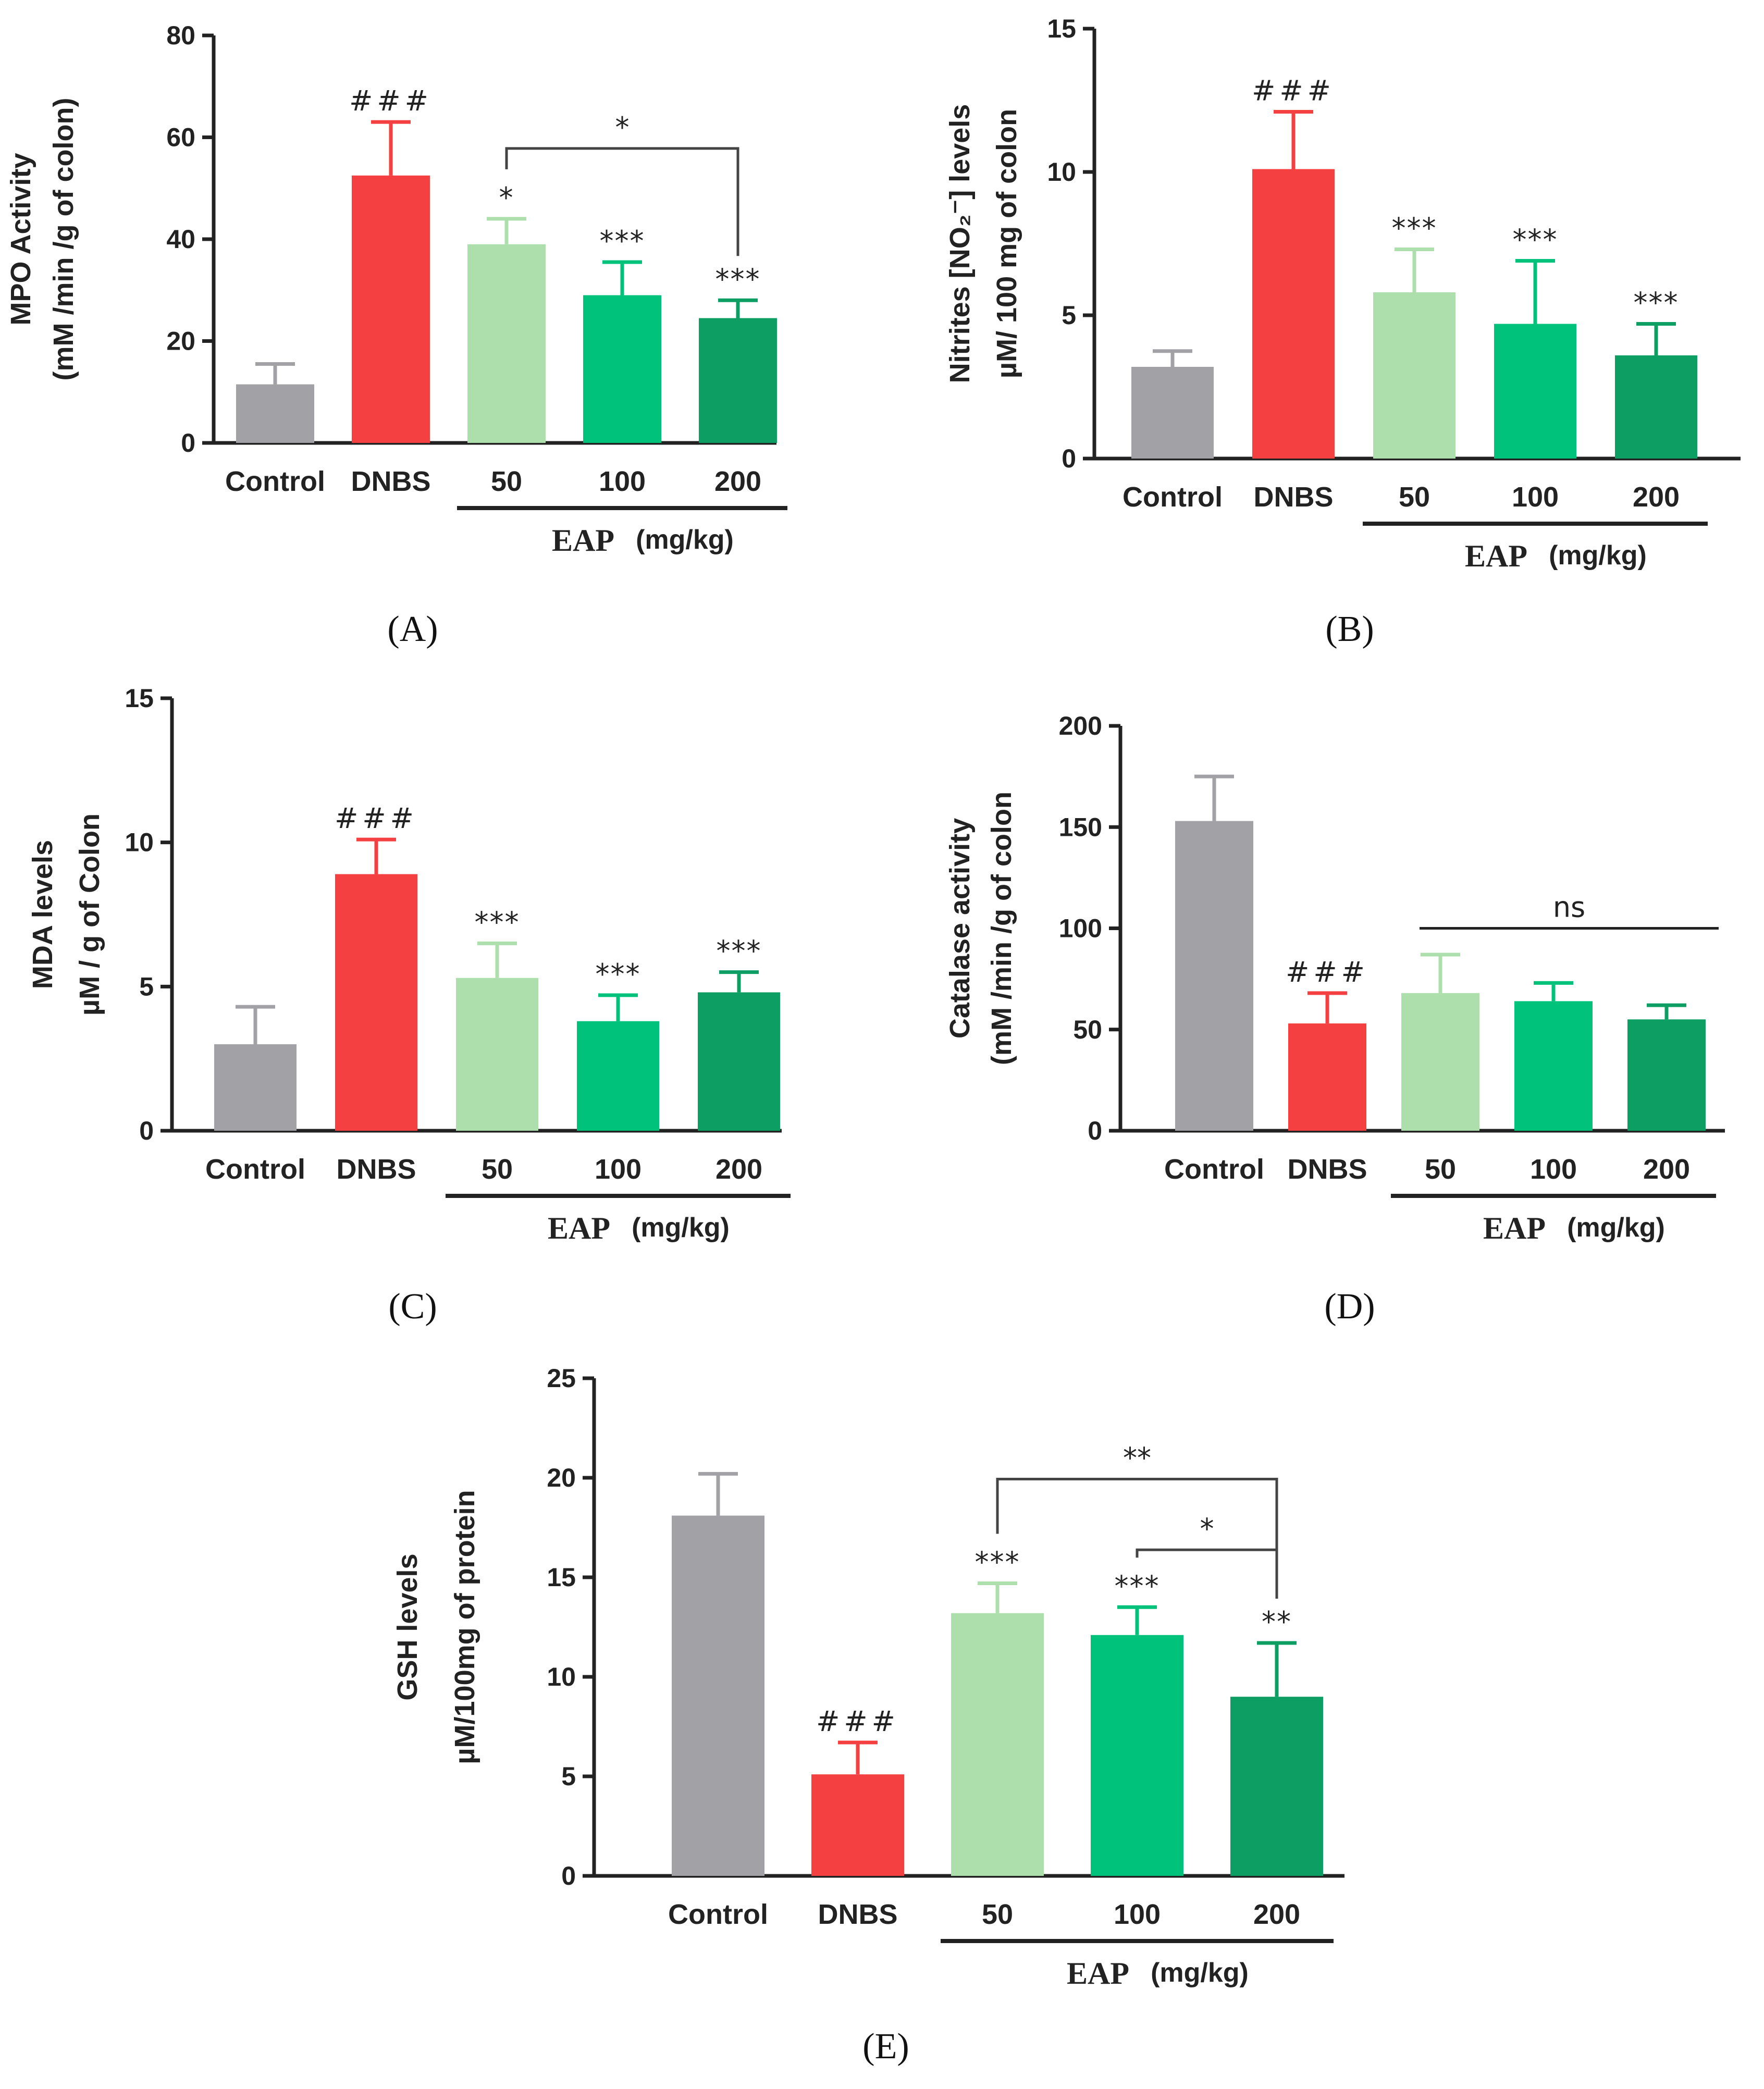 Image resolution: width=1764 pixels, height=2089 pixels. I want to click on panel-label-b: (B), so click(1349, 629).